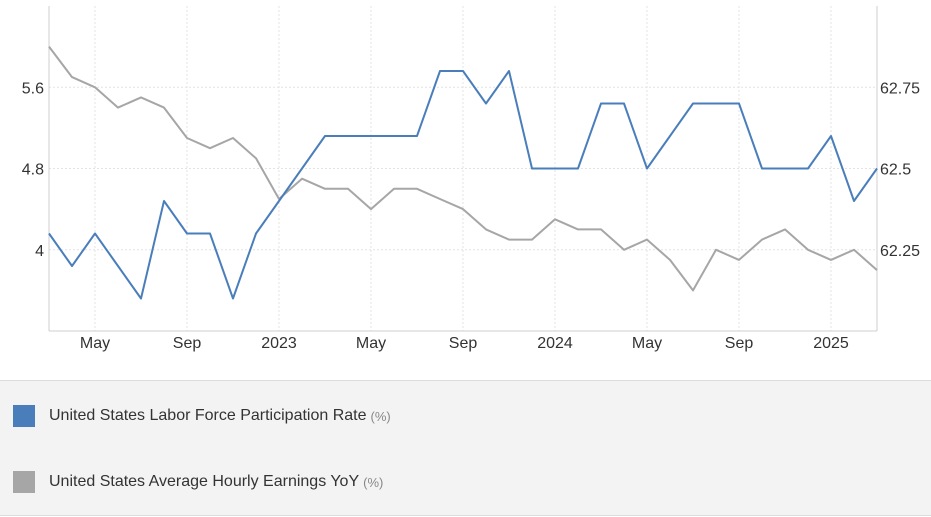  Describe the element at coordinates (900, 251) in the screenshot. I see `y-right-tick-label: 62.25` at that location.